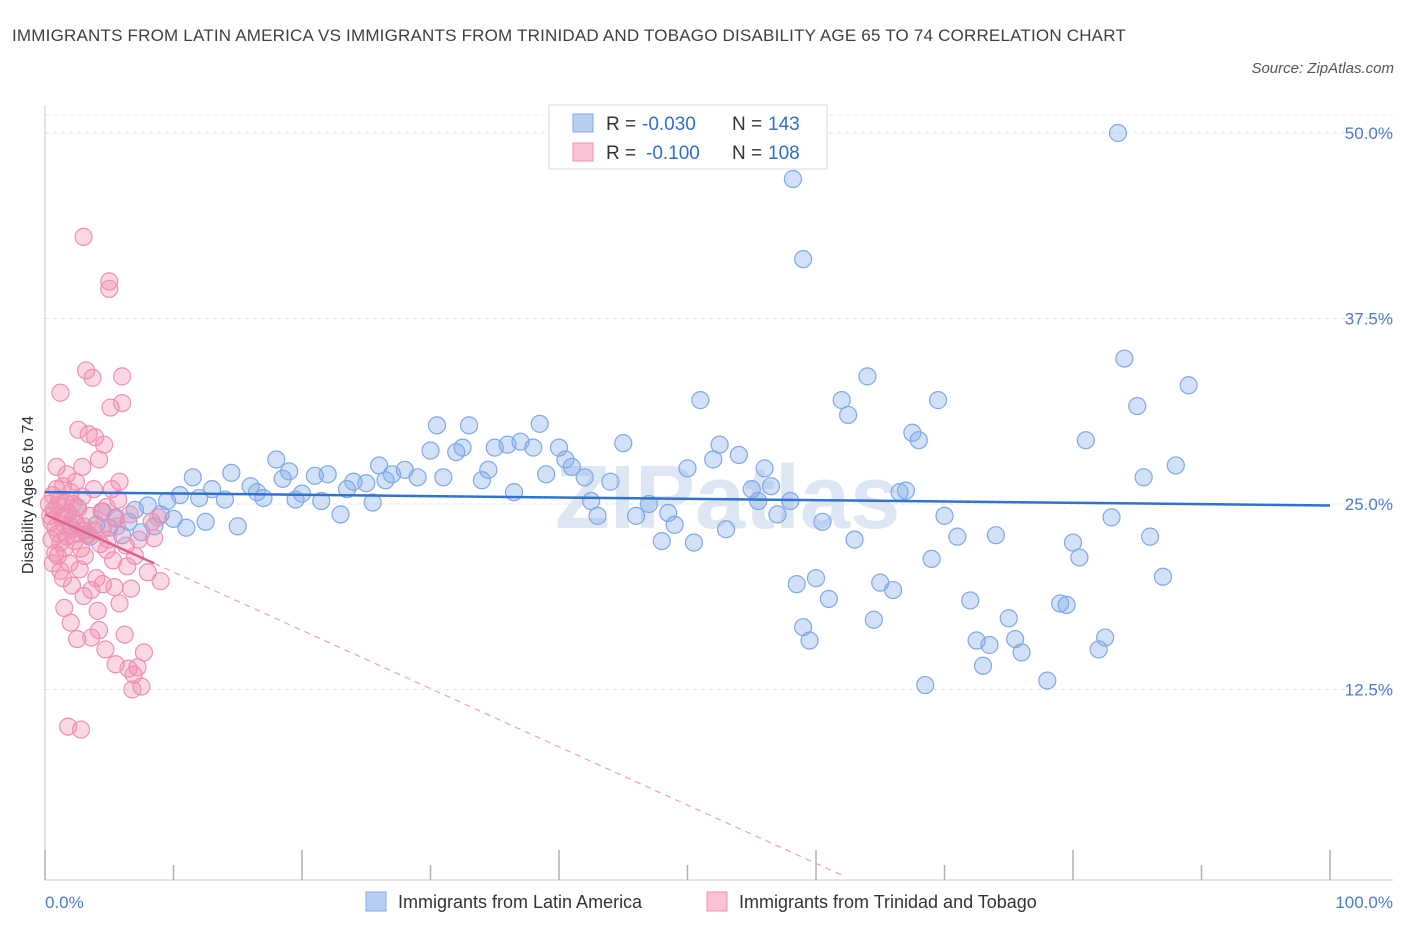 The height and width of the screenshot is (930, 1406). What do you see at coordinates (64, 902) in the screenshot?
I see `x-tick-label-min: 0.0%` at bounding box center [64, 902].